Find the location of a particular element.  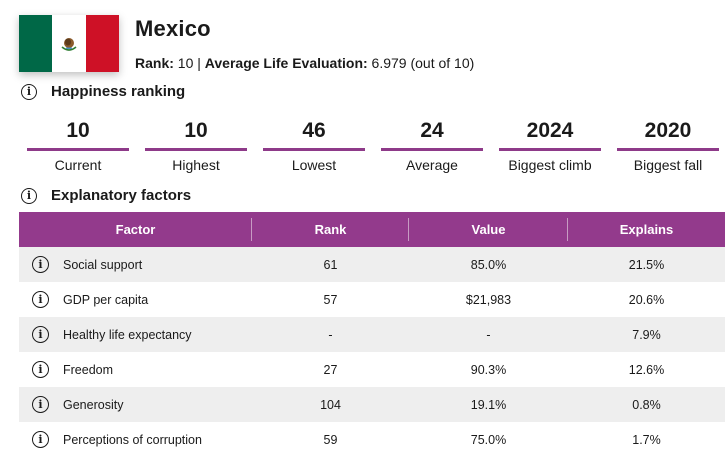

evaluation-value: 6.979 (out of 10) is located at coordinates (423, 63).